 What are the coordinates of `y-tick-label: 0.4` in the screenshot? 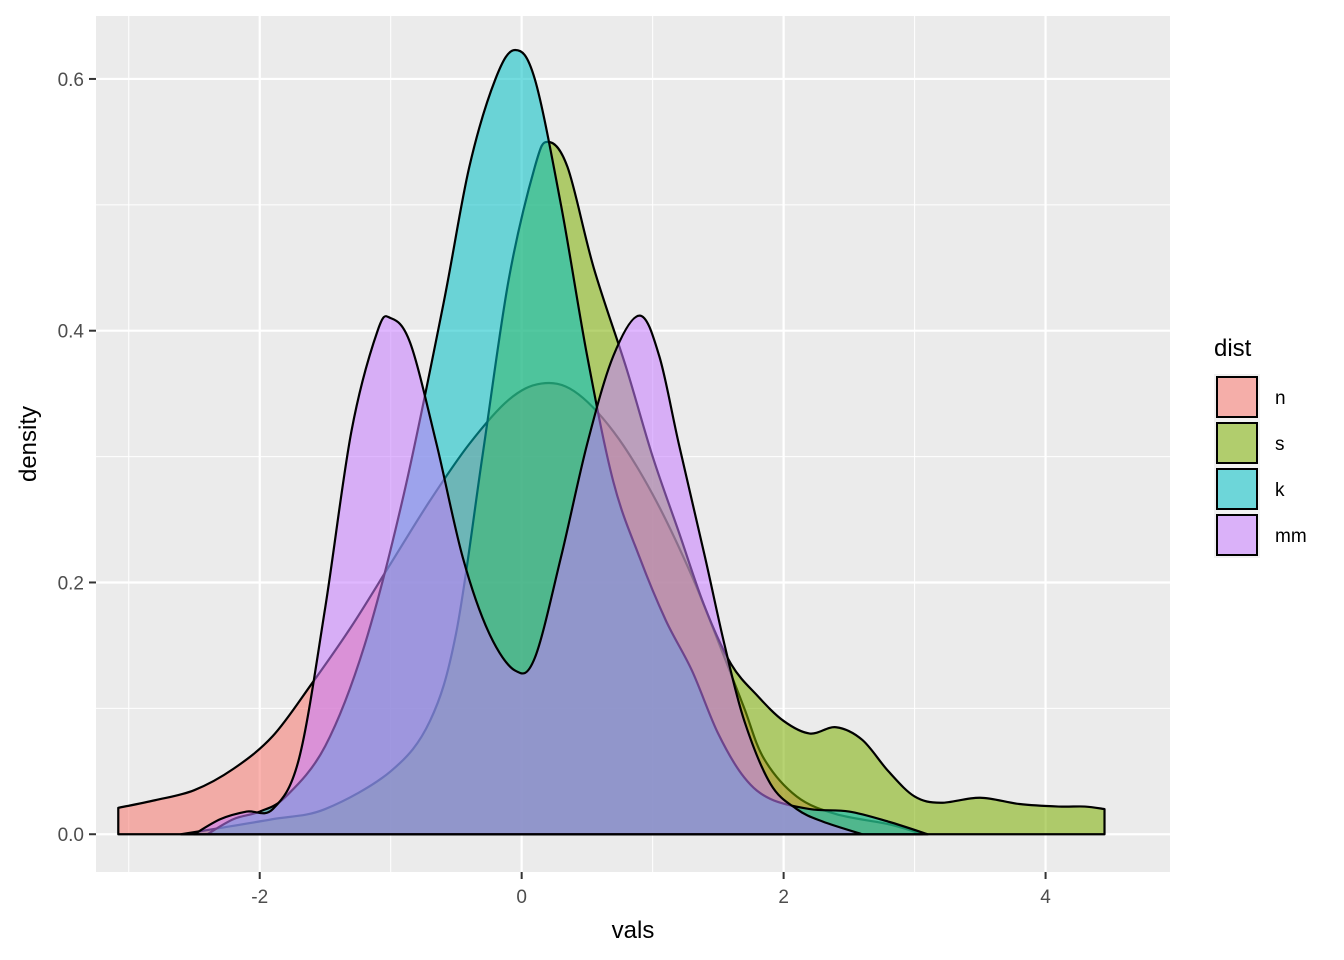 It's located at (71, 332).